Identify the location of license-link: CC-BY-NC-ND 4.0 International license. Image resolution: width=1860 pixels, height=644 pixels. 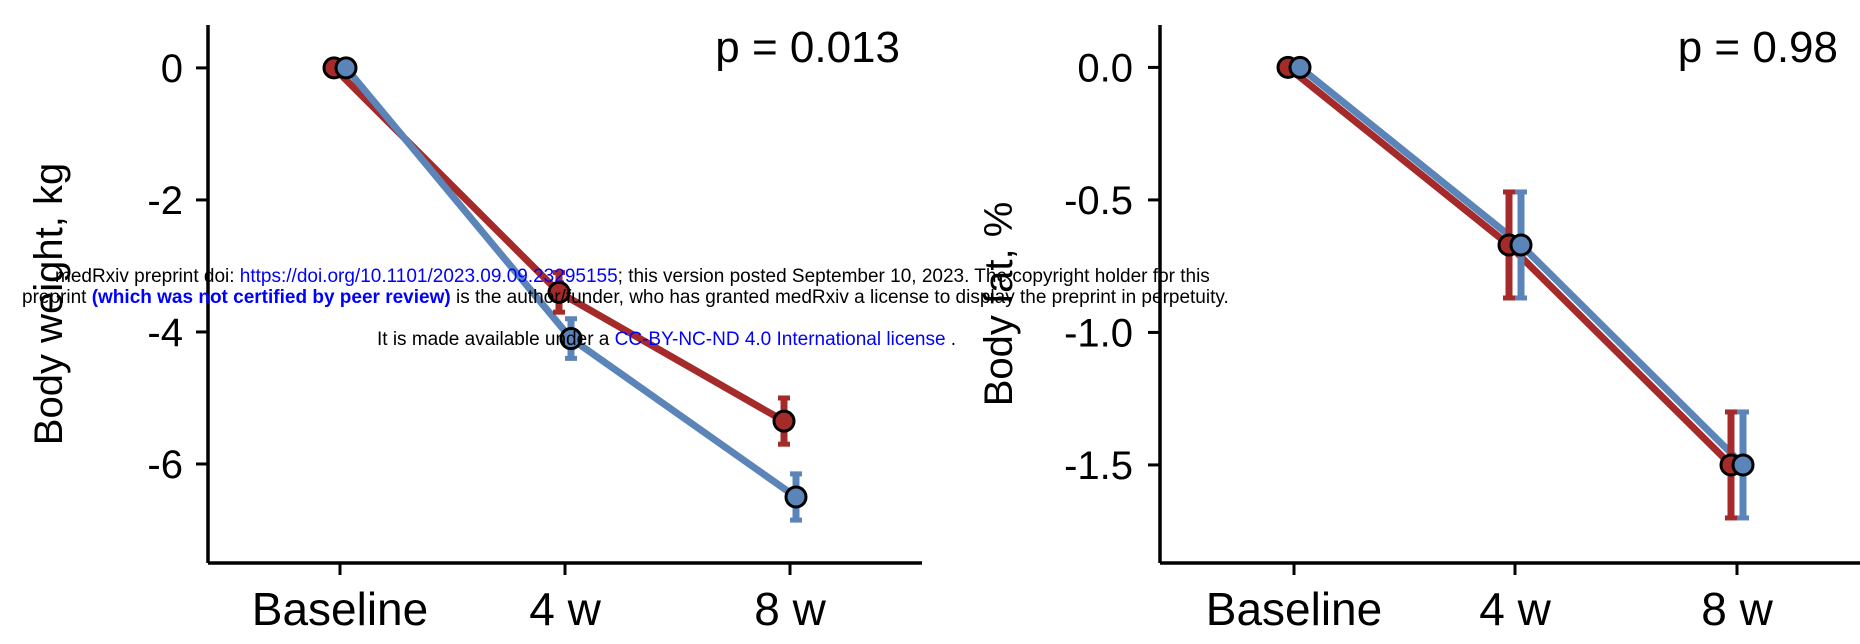
(780, 339).